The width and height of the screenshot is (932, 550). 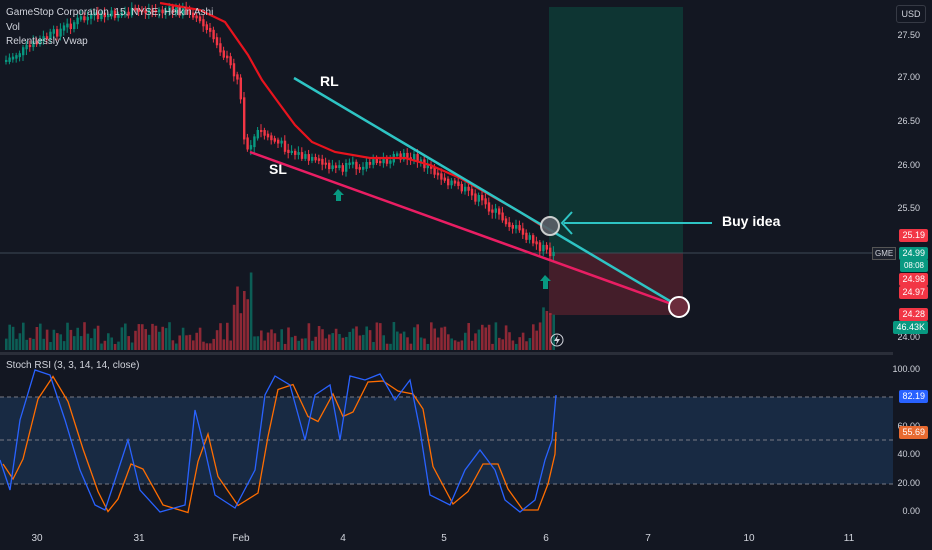 I want to click on price-tick: 25.50, so click(x=908, y=208).